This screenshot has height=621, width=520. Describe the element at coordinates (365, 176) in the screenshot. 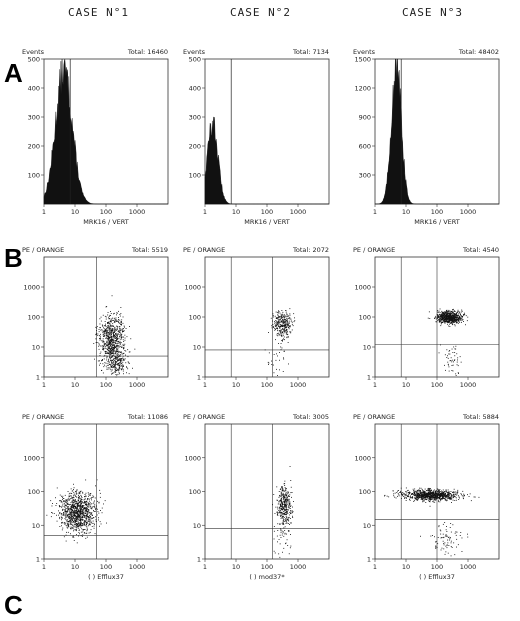

I see `y-tick-label: 300` at that location.